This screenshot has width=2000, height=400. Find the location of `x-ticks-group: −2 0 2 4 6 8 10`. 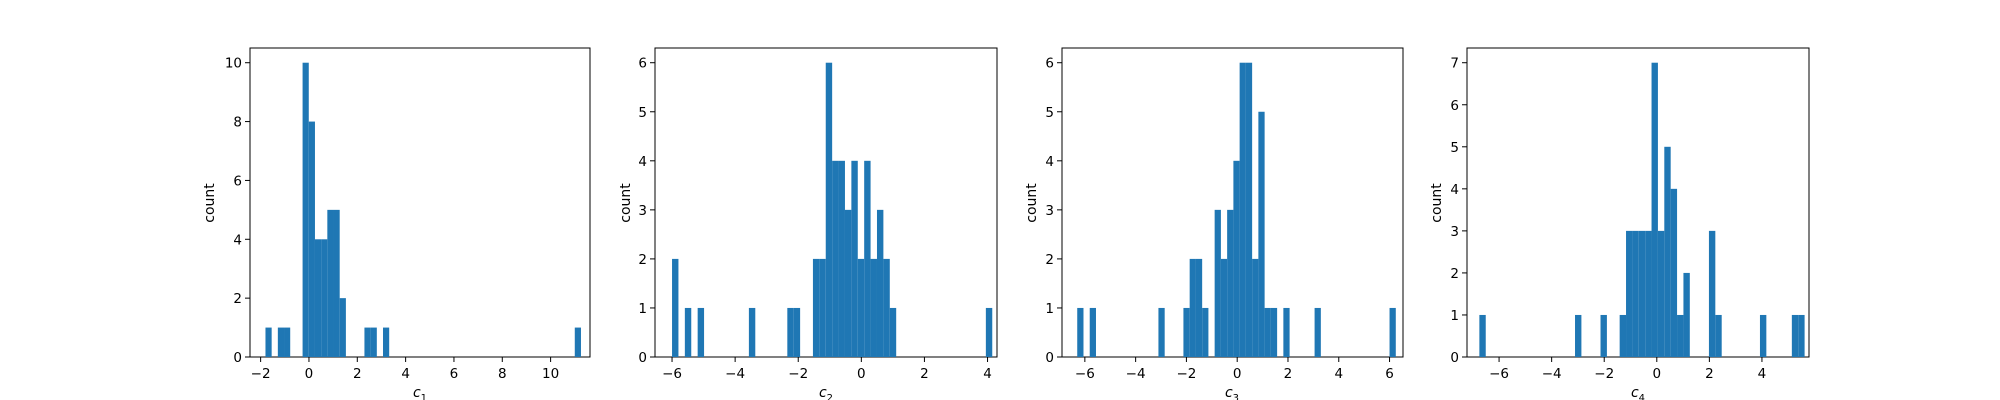

x-ticks-group: −2 0 2 4 6 8 10 is located at coordinates (405, 369).